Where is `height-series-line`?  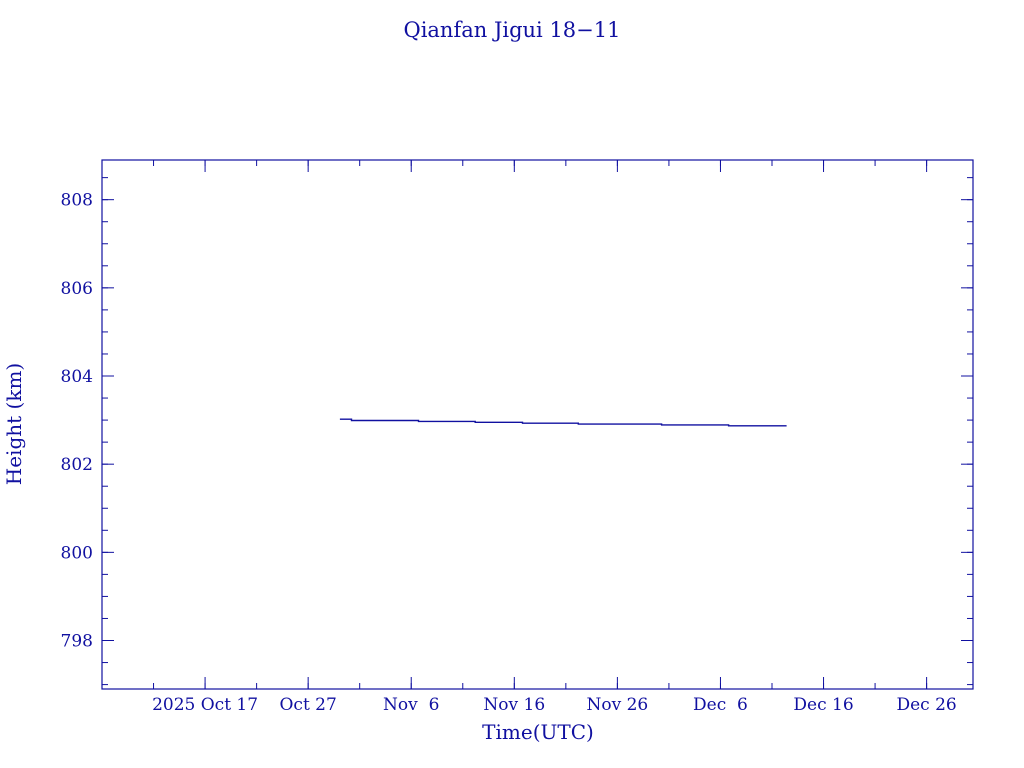
height-series-line is located at coordinates (563, 422).